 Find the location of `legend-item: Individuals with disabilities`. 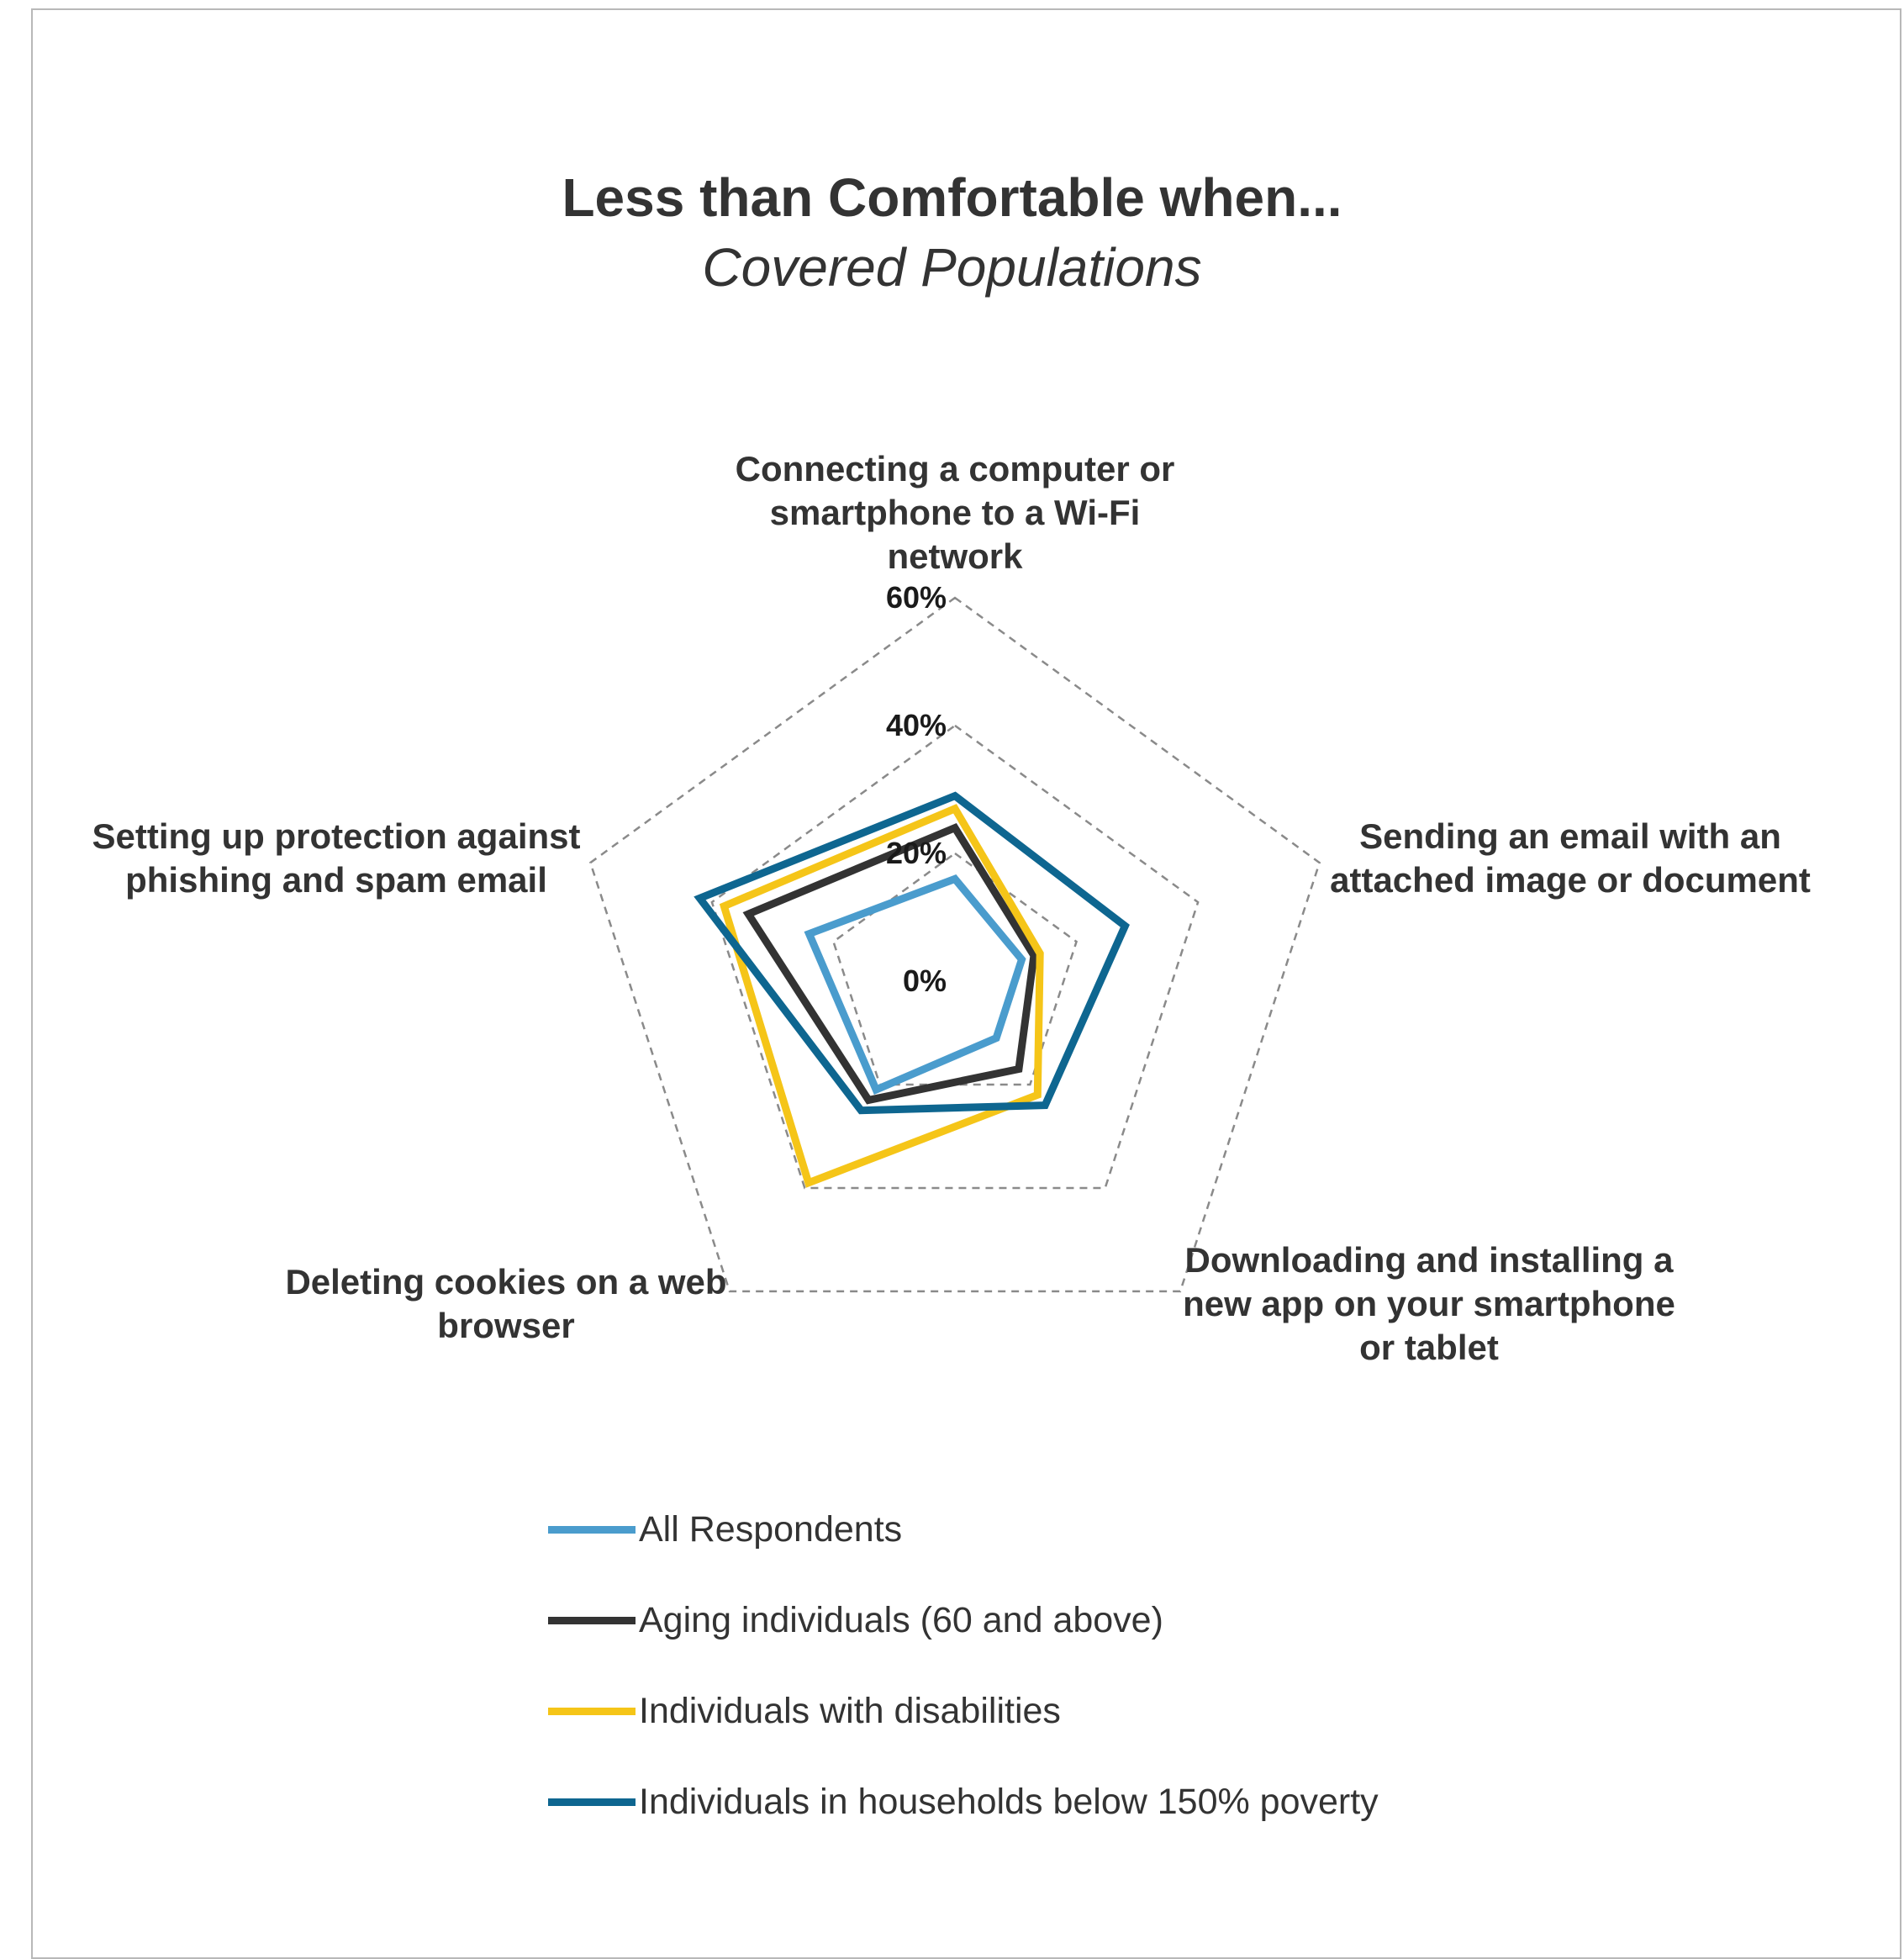

legend-item: Individuals with disabilities is located at coordinates (963, 1711).